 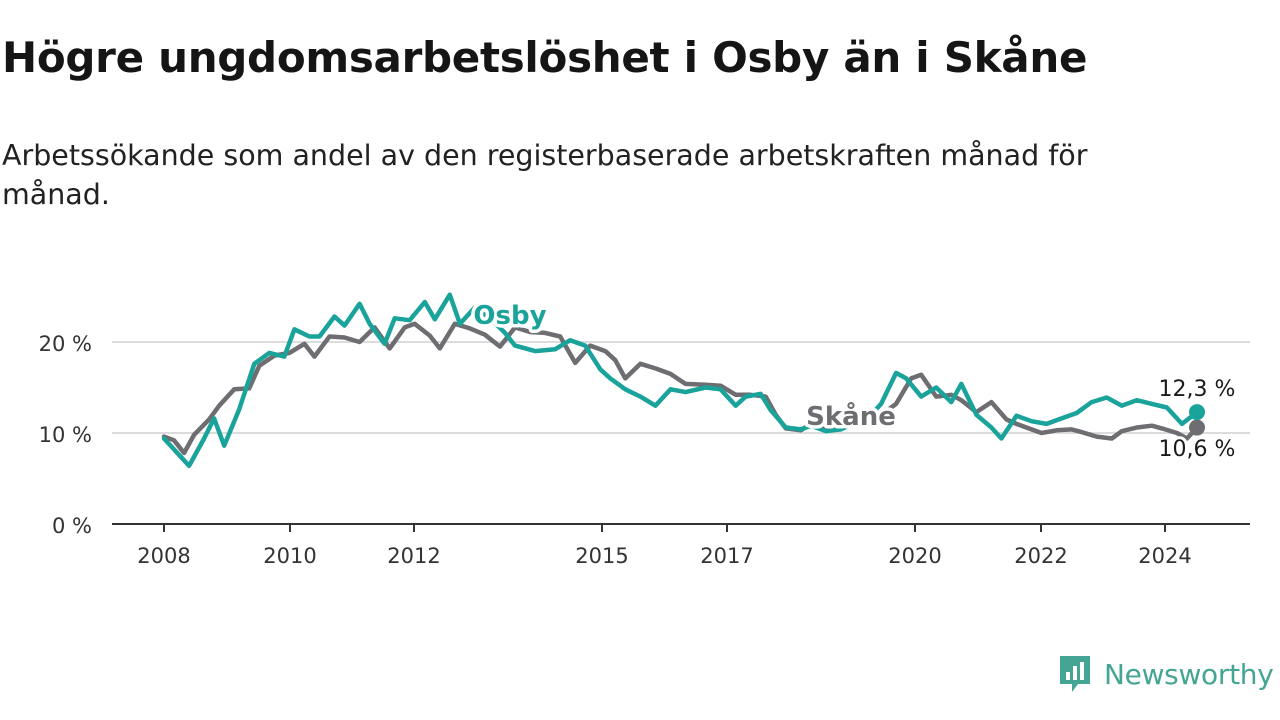 What do you see at coordinates (1189, 674) in the screenshot?
I see `brand-name: Newsworthy` at bounding box center [1189, 674].